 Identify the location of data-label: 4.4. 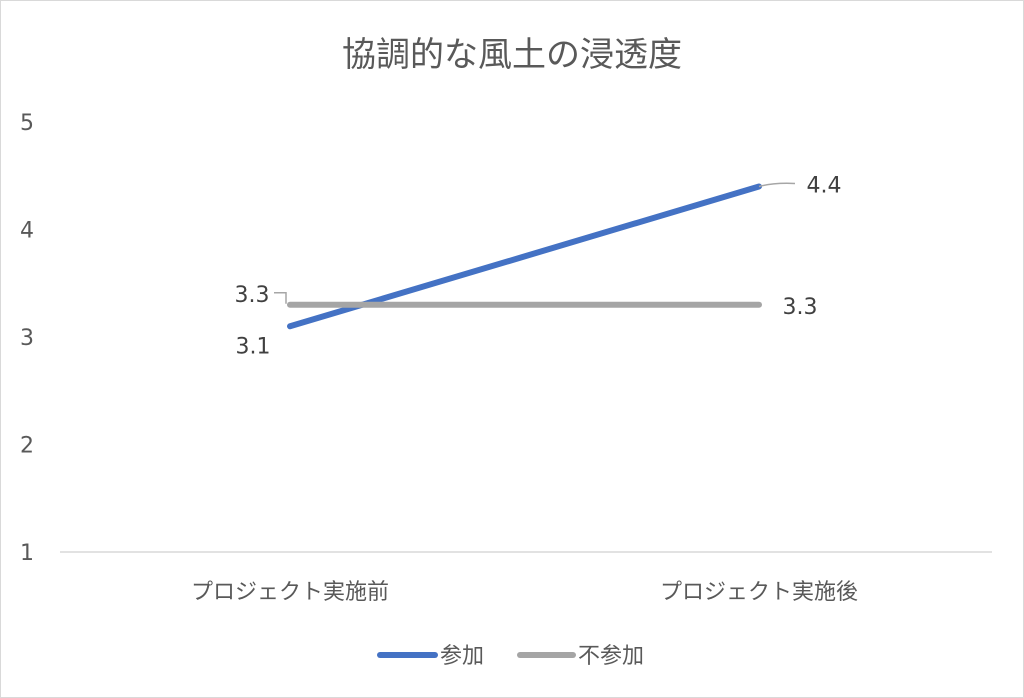
(824, 186).